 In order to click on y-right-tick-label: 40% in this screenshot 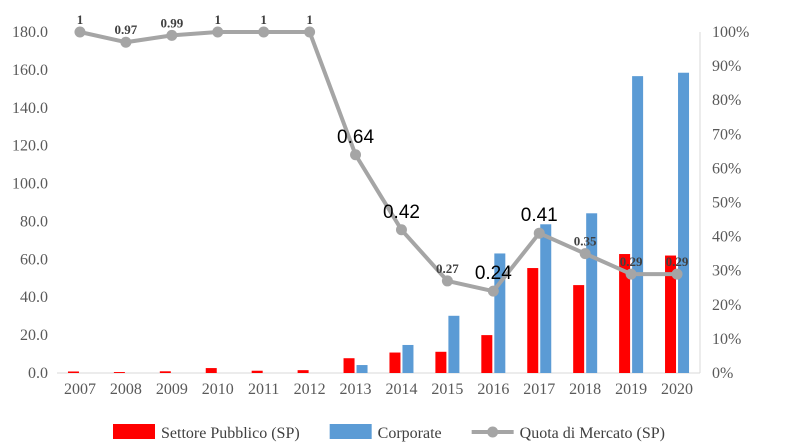, I will do `click(726, 237)`.